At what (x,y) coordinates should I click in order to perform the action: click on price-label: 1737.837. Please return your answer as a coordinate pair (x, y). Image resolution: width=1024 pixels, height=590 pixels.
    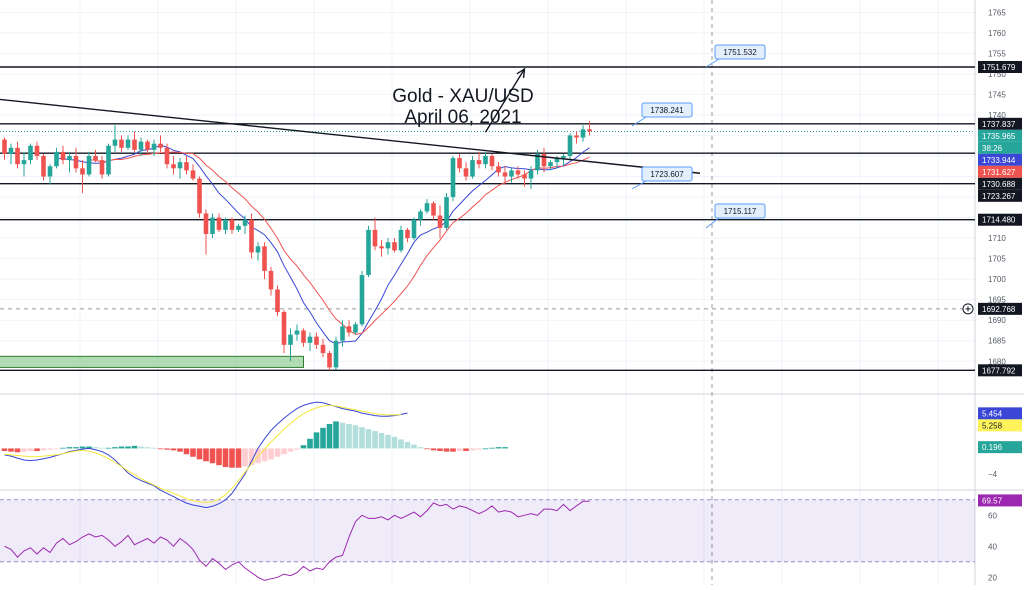
    Looking at the image, I should click on (1000, 123).